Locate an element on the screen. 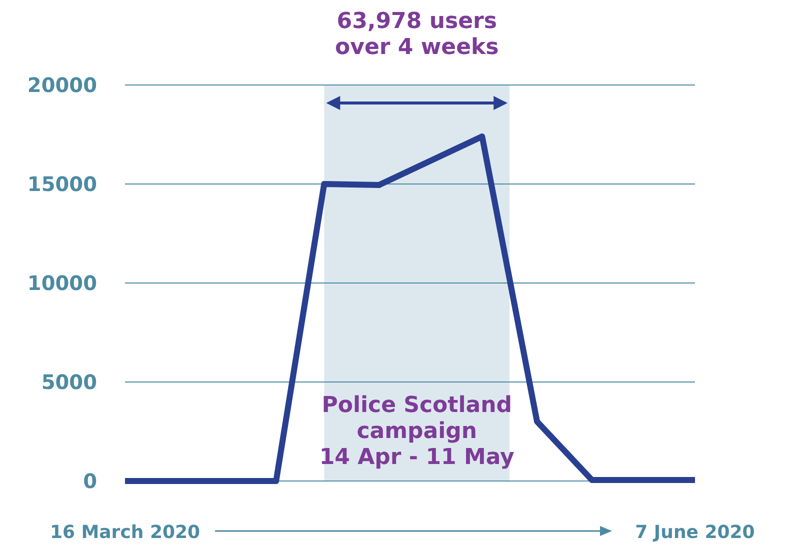  y-tick-label: 20000 is located at coordinates (62, 85).